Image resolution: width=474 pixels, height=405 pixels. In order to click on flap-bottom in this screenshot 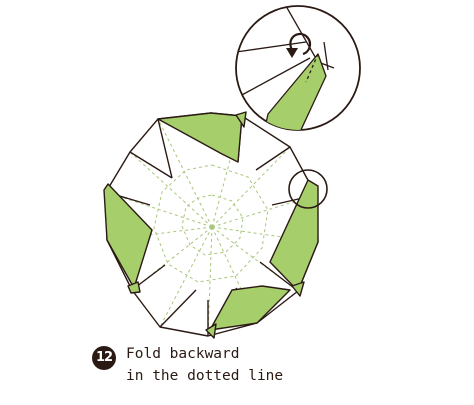, I will do `click(250, 308)`.